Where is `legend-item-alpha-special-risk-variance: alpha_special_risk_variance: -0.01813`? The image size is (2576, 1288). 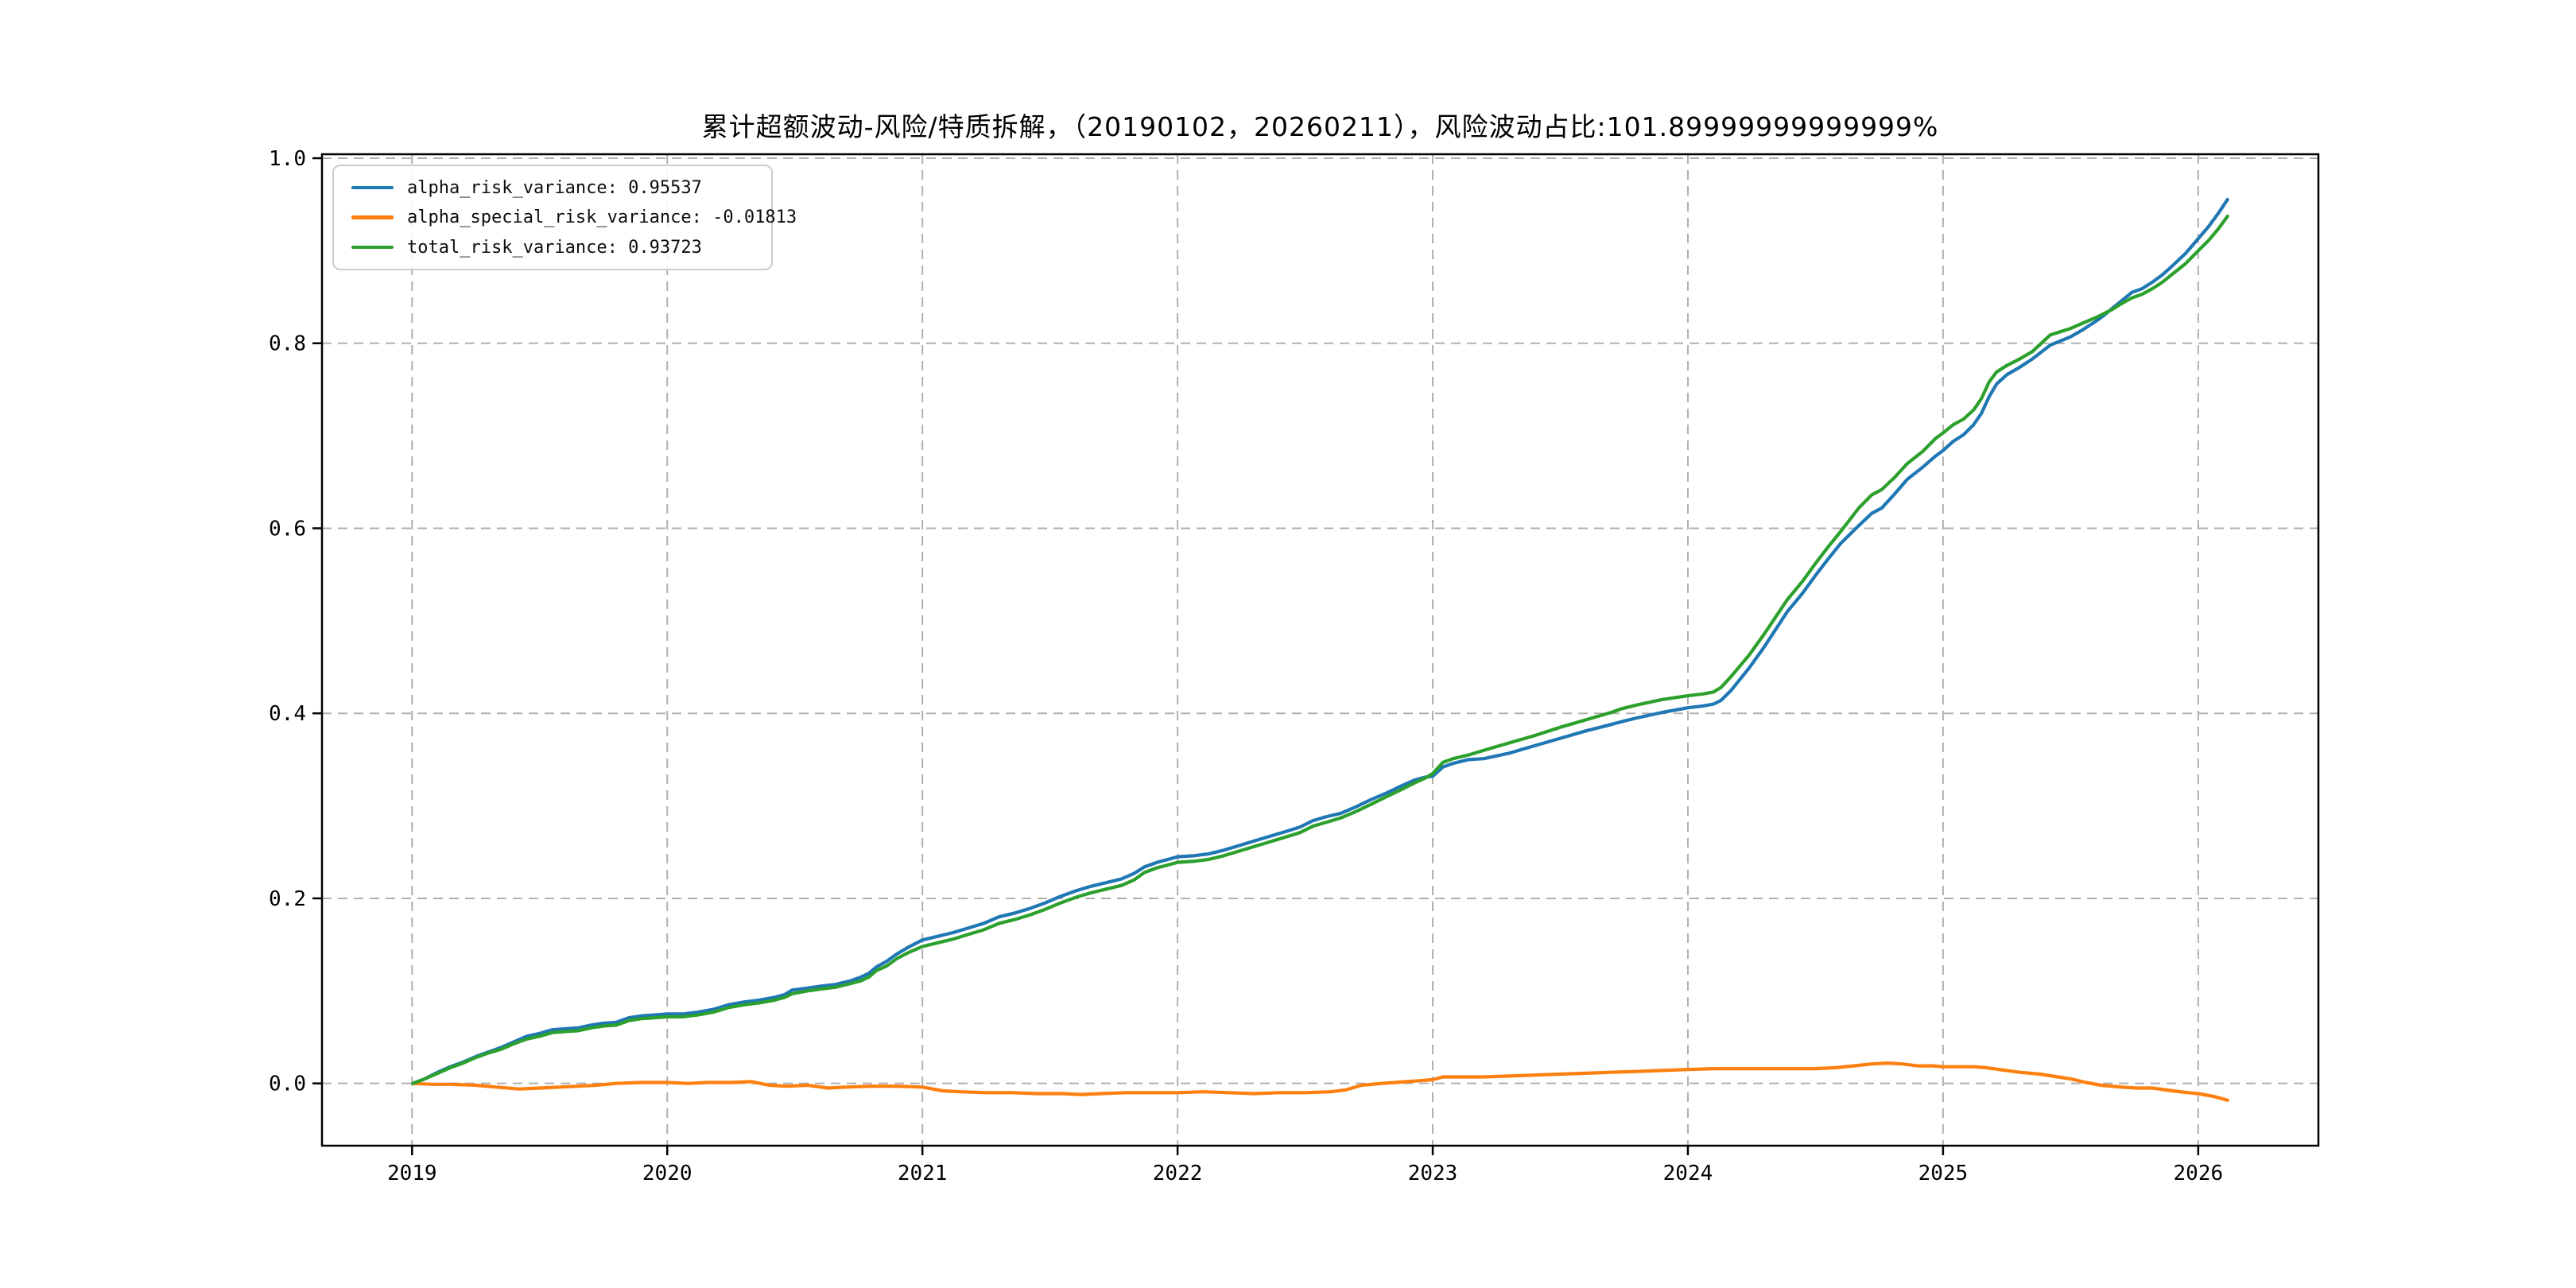 legend-item-alpha-special-risk-variance: alpha_special_risk_variance: -0.01813 is located at coordinates (574, 218).